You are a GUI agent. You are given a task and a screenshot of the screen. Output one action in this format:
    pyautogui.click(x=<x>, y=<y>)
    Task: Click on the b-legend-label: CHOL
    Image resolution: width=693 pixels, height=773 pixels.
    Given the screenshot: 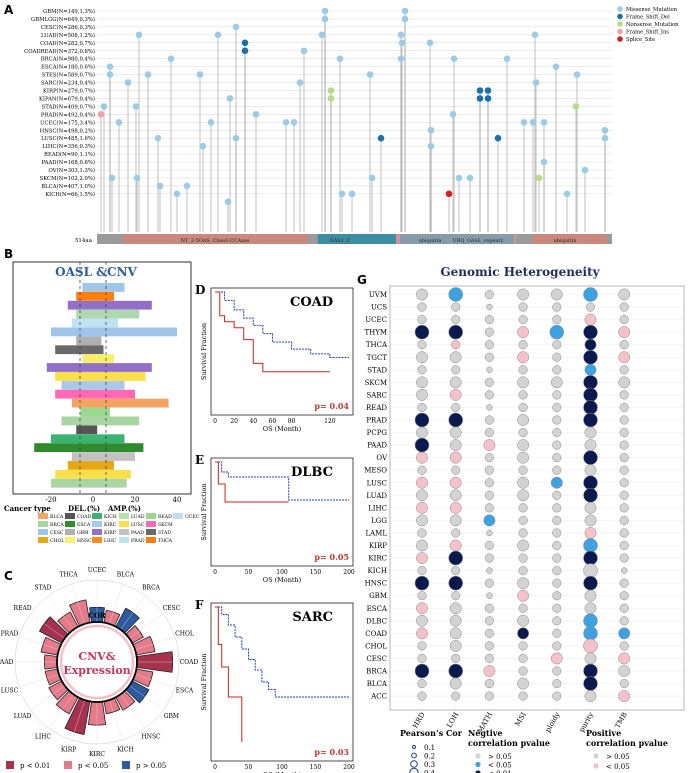 What is the action you would take?
    pyautogui.click(x=57, y=541)
    